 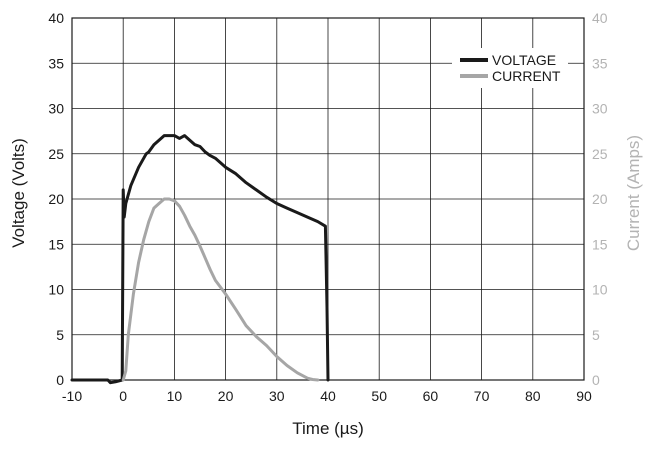 I want to click on y-tick-label-left: 10, so click(x=56, y=290).